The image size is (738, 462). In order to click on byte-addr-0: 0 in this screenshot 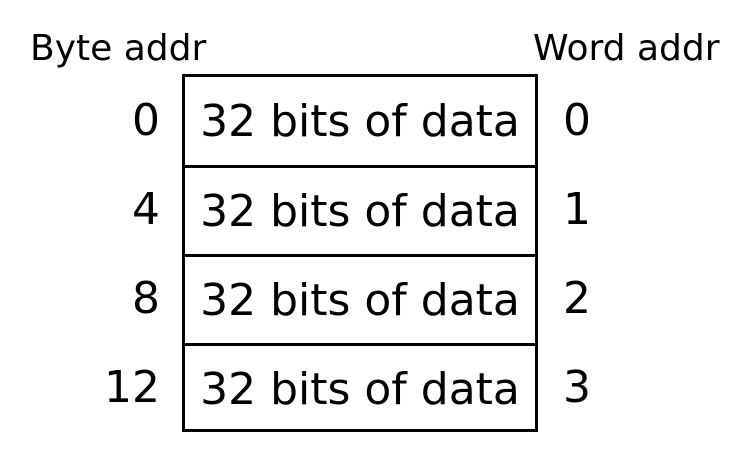, I will do `click(146, 120)`.